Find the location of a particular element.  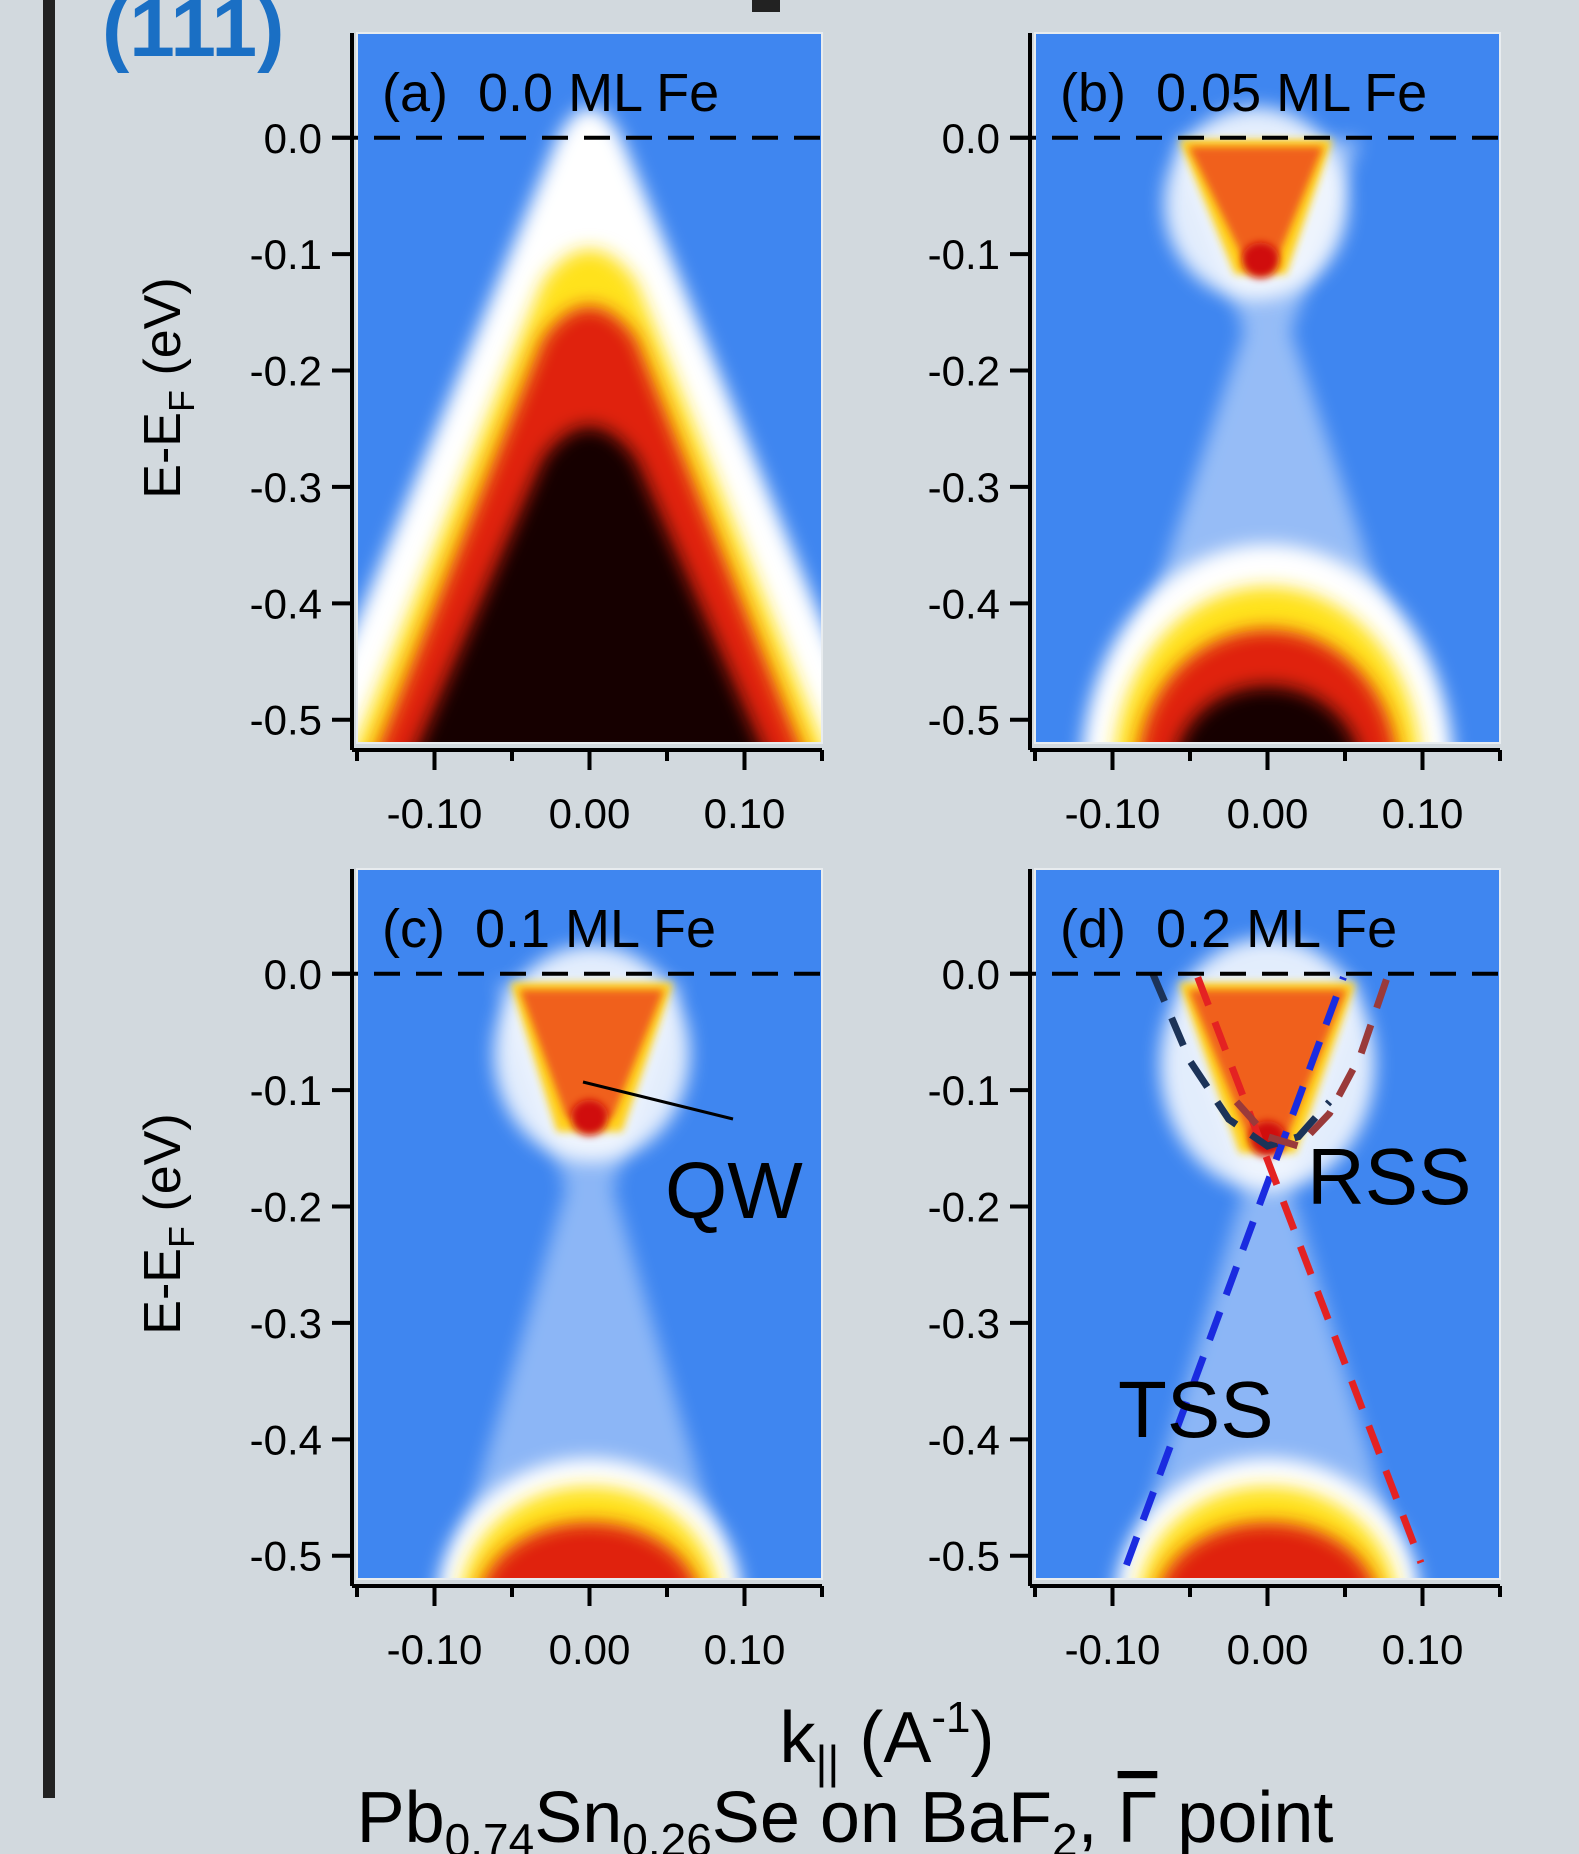

caption-part: , is located at coordinates (1098, 1816).